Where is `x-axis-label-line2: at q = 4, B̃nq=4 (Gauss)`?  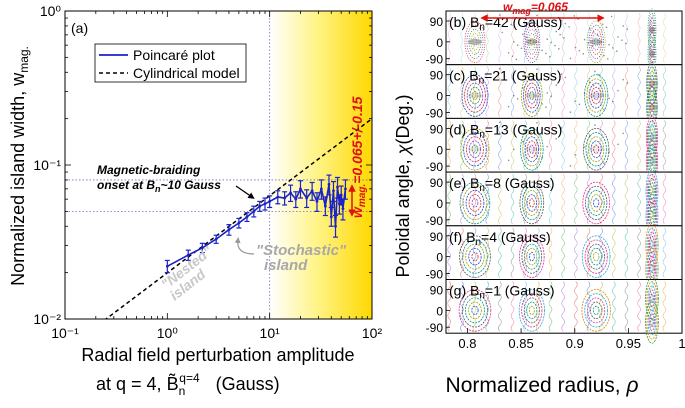 x-axis-label-line2: at q = 4, B̃nq=4 (Gauss) is located at coordinates (188, 384).